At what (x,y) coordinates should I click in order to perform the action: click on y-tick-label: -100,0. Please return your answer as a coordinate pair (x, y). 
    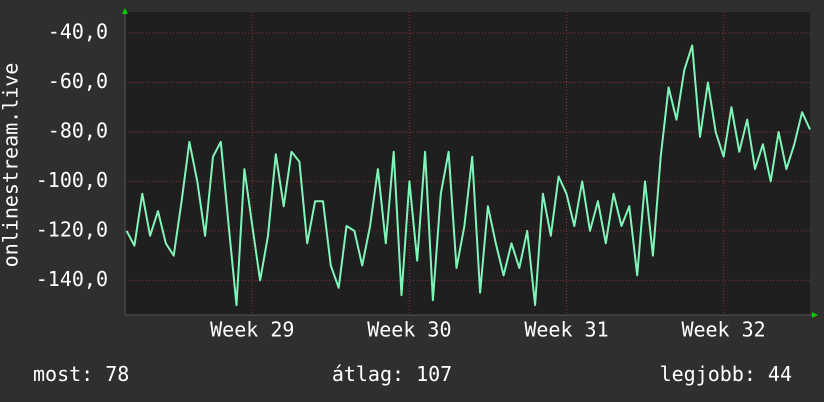
    Looking at the image, I should click on (72, 180).